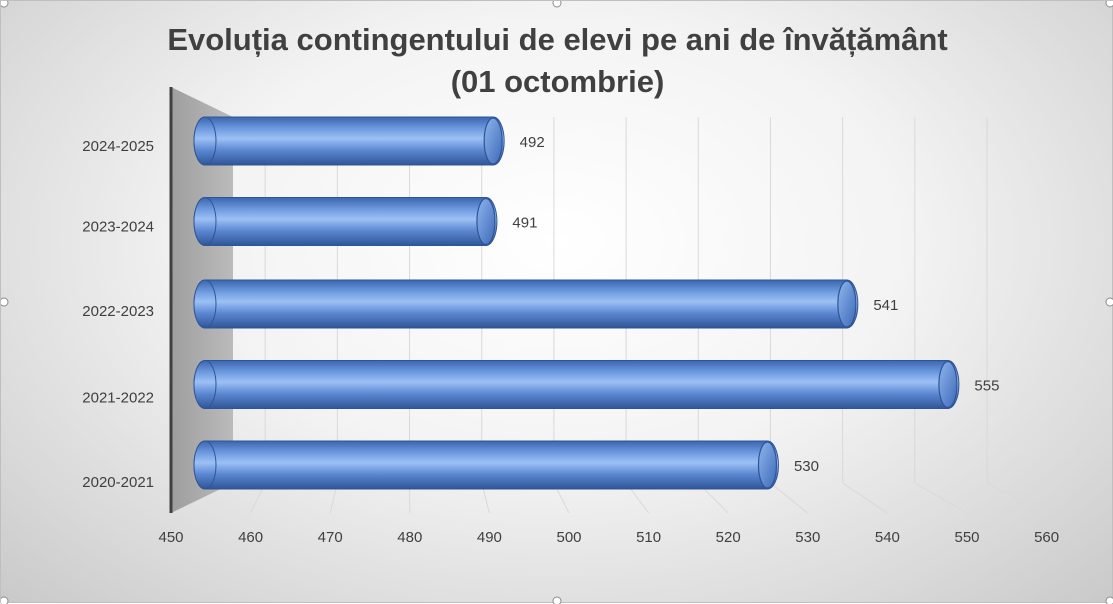 The image size is (1113, 604). Describe the element at coordinates (118, 146) in the screenshot. I see `category-label: 2024-2025` at that location.